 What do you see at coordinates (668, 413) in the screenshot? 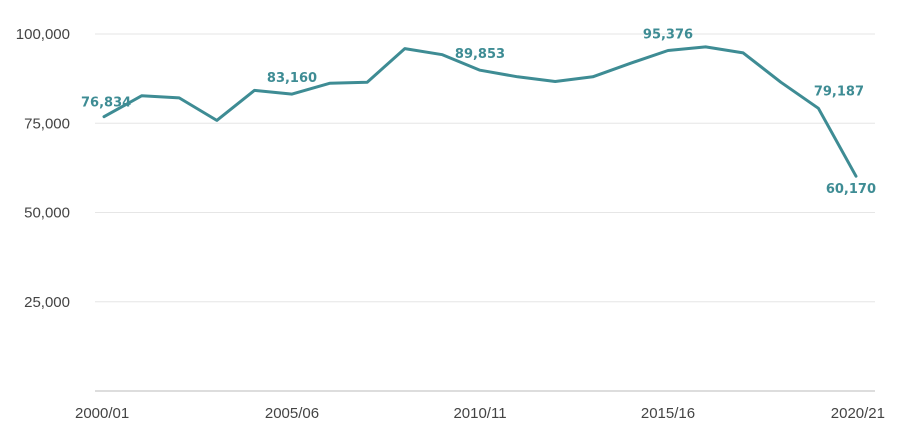
I see `x-tick-label: 2015/16` at bounding box center [668, 413].